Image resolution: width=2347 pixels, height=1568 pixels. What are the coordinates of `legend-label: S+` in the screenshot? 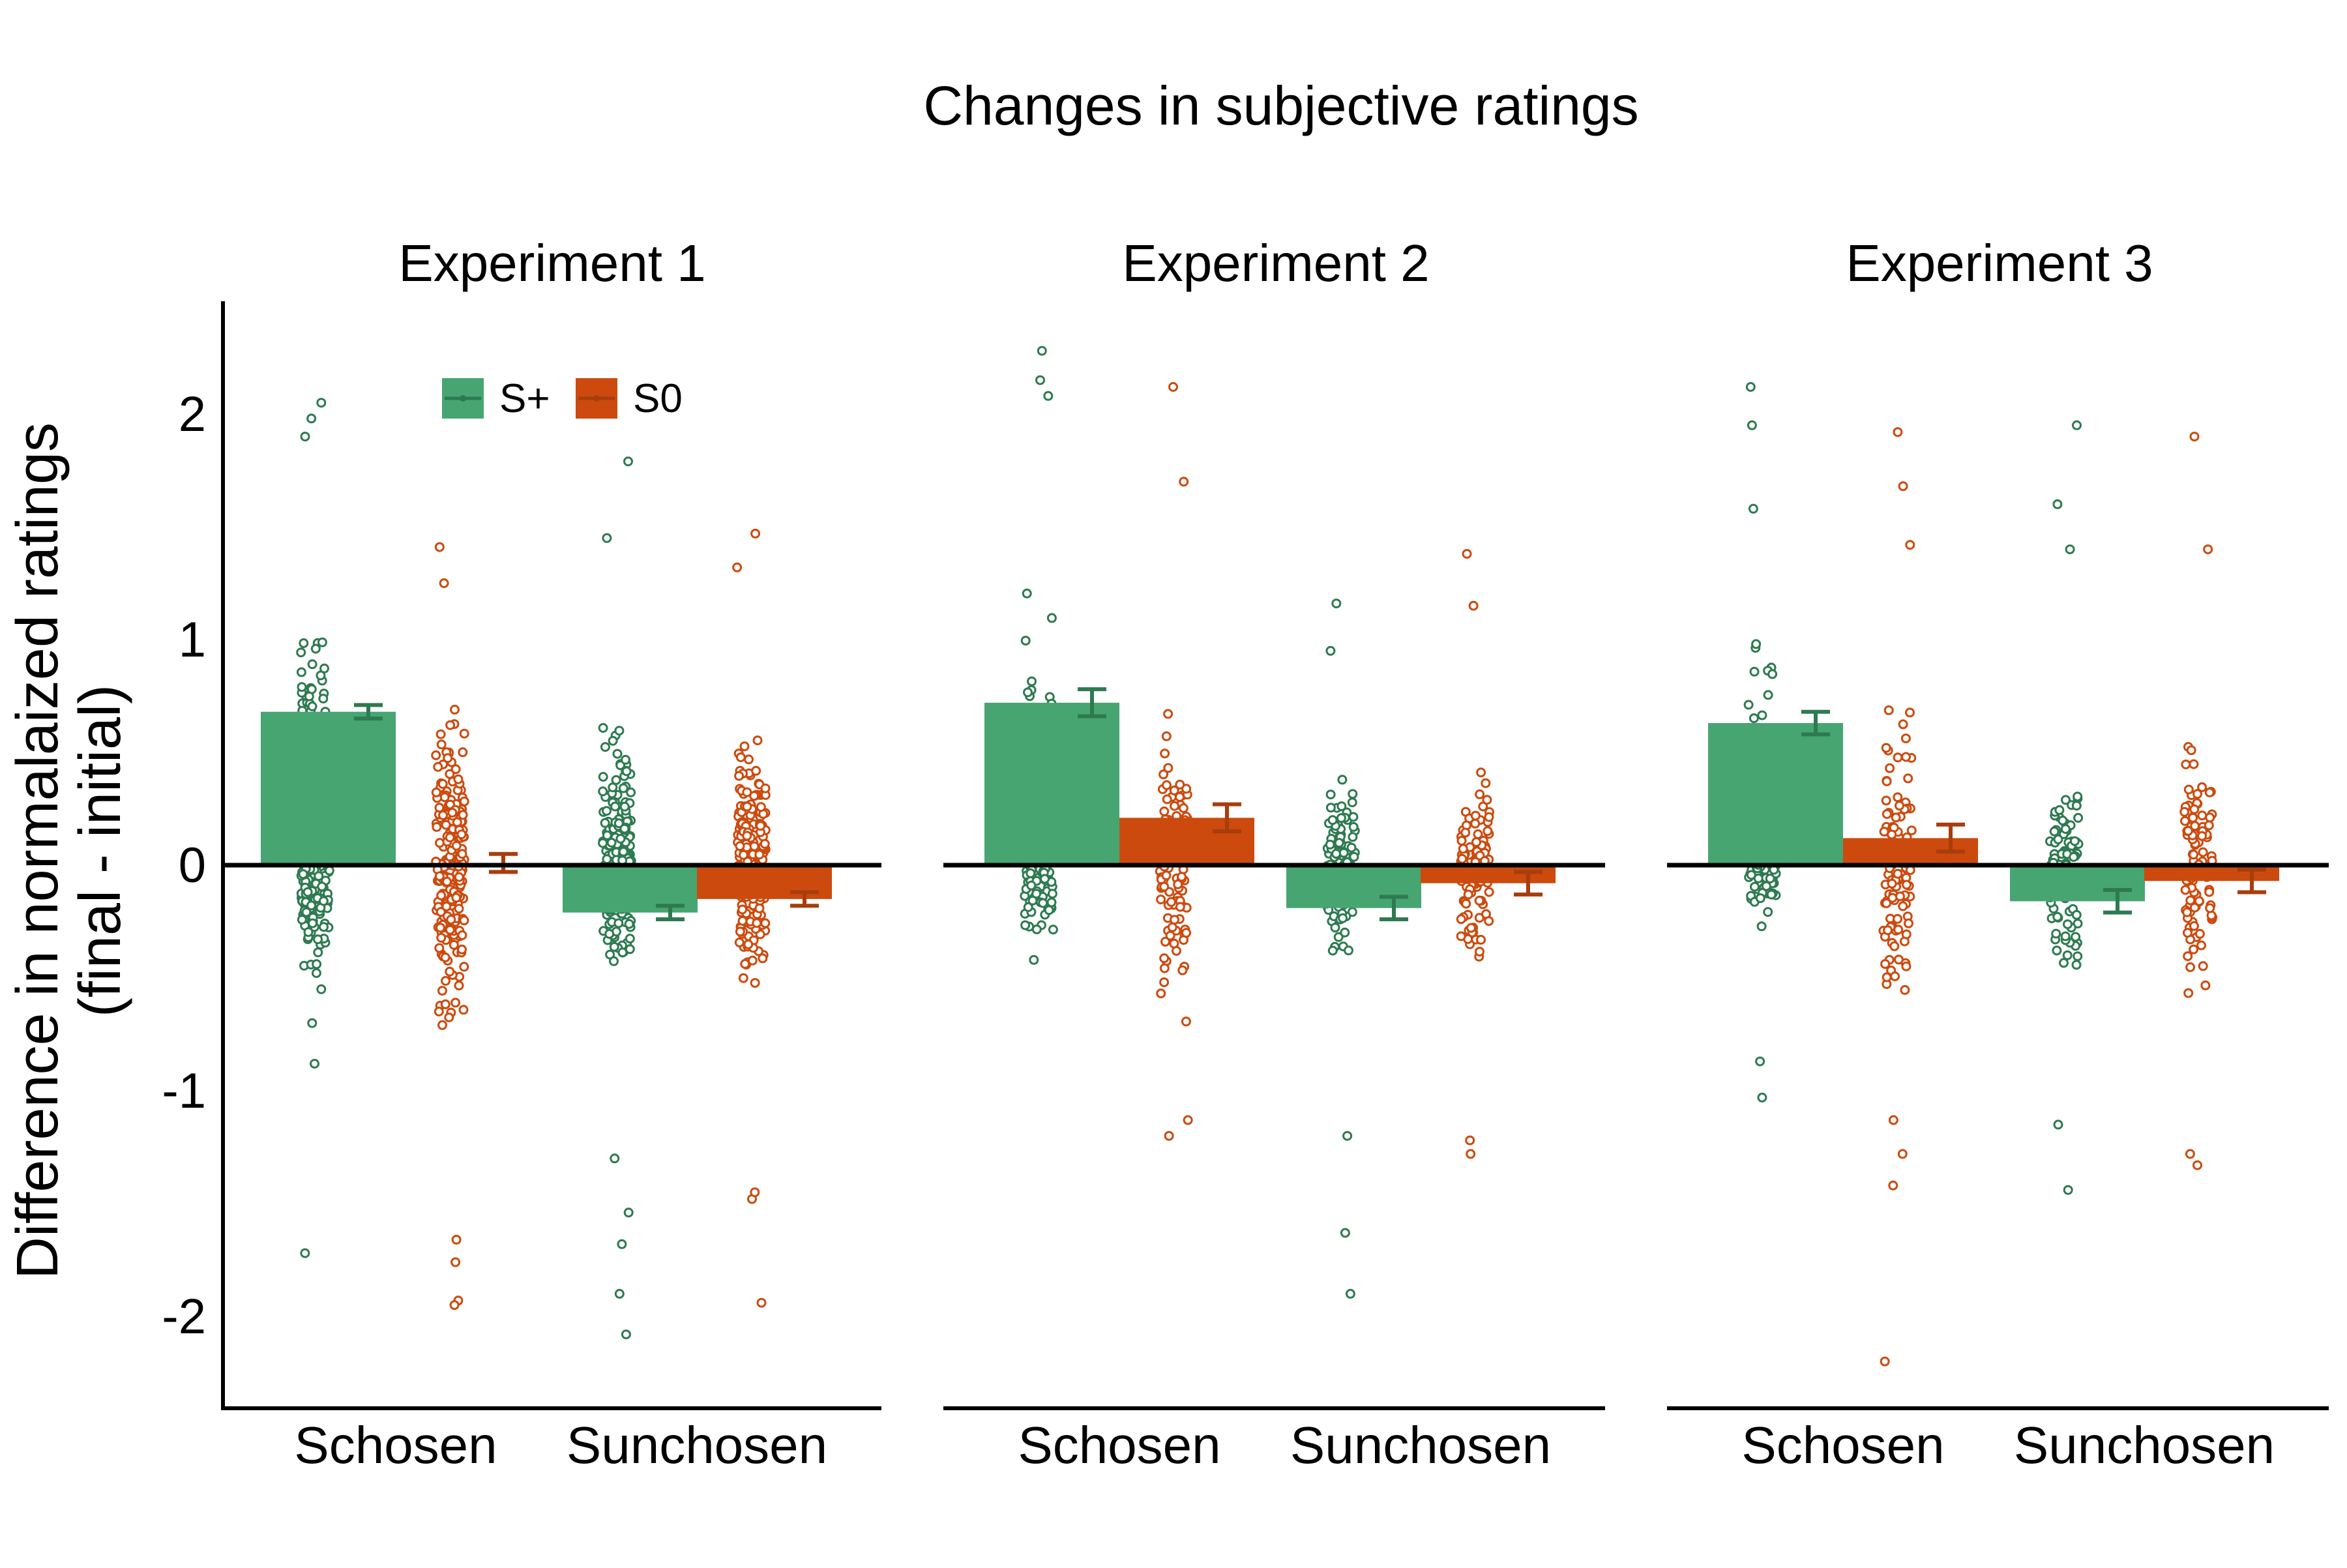 It's located at (524, 399).